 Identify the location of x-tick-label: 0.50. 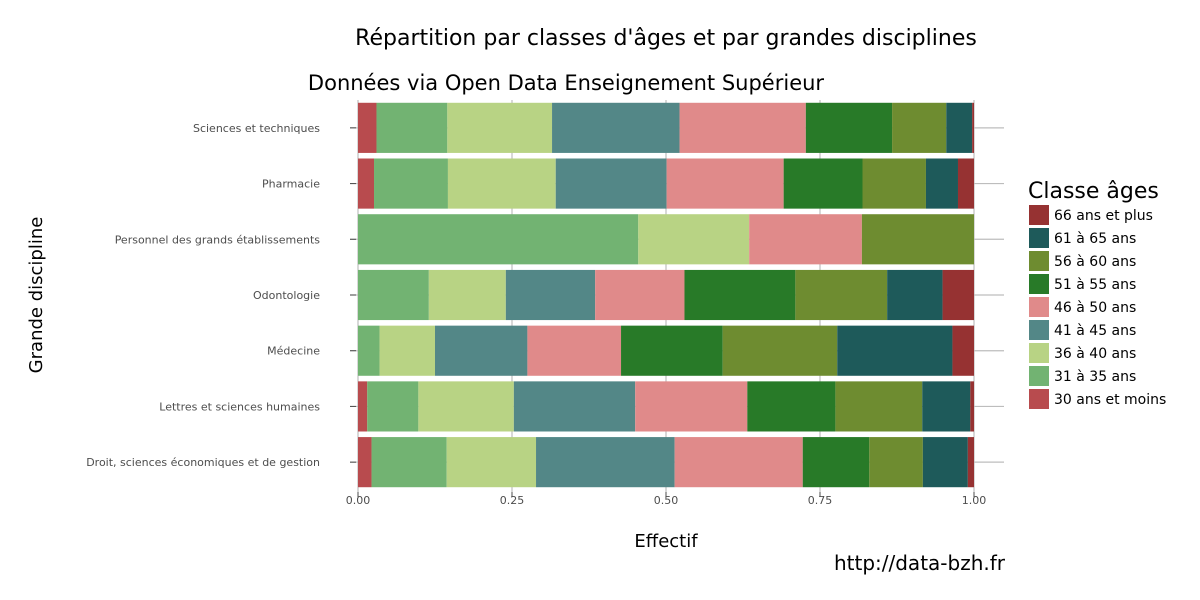
(666, 500).